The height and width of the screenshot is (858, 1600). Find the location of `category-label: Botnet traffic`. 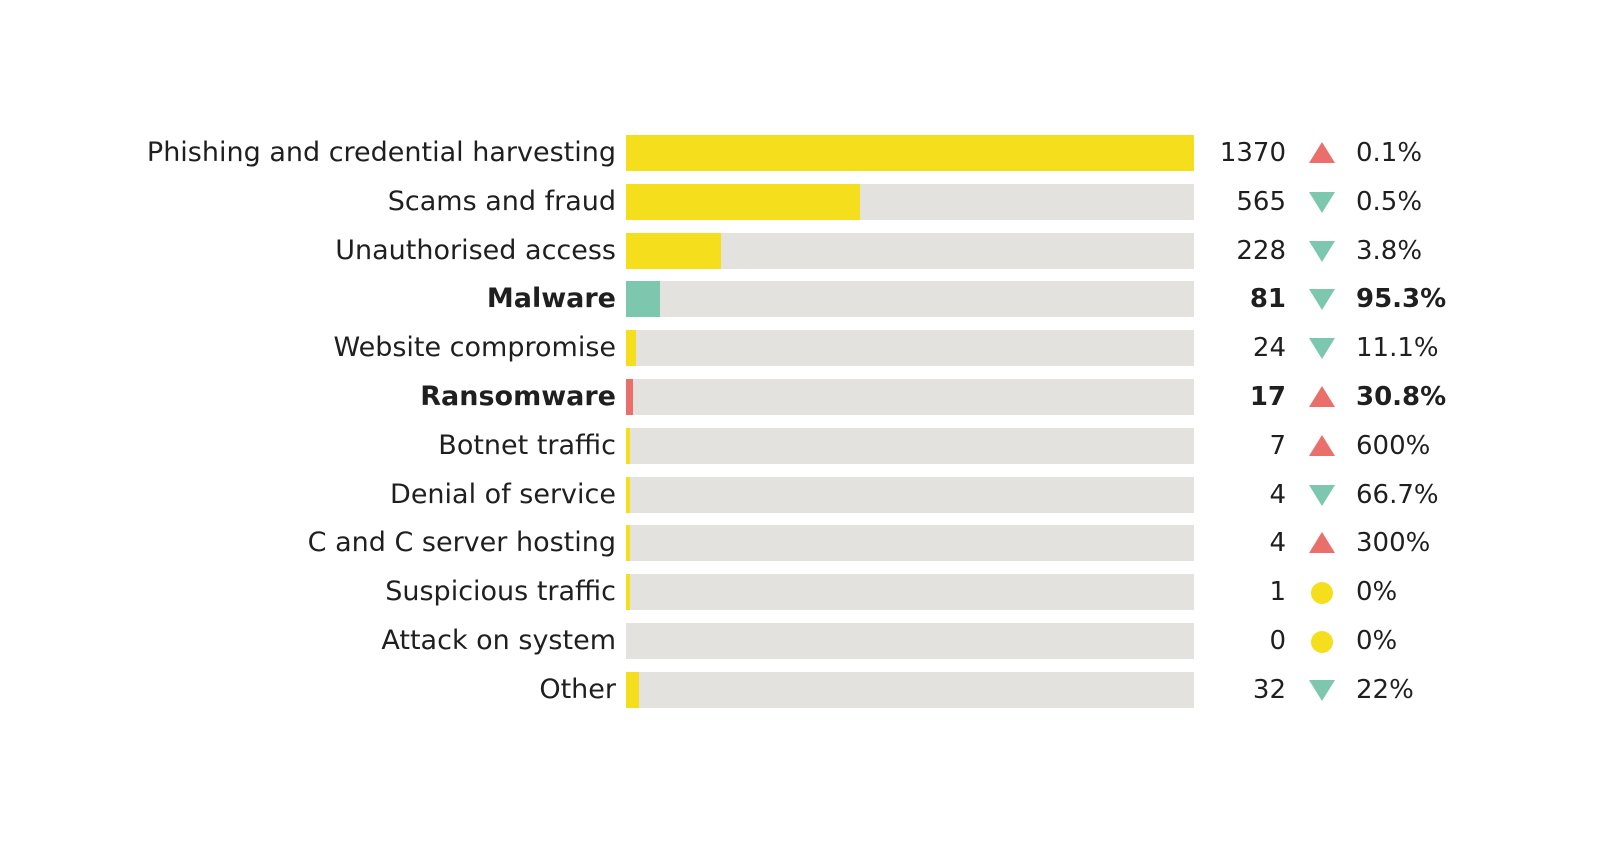

category-label: Botnet traffic is located at coordinates (527, 445).